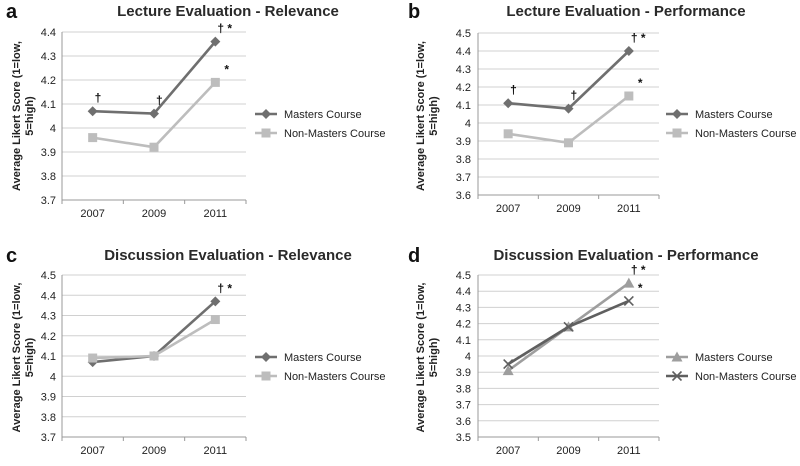  I want to click on chart-title: Lecture Evaluation - Relevance, so click(228, 11).